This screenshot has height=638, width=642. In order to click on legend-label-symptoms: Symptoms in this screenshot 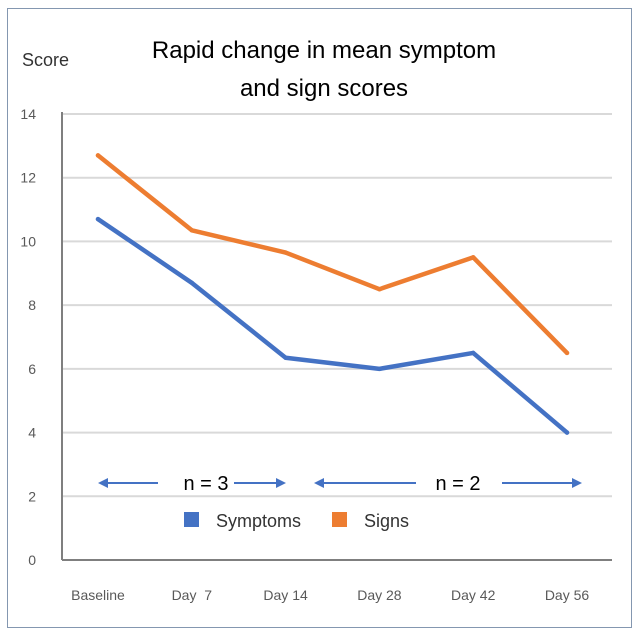, I will do `click(258, 521)`.